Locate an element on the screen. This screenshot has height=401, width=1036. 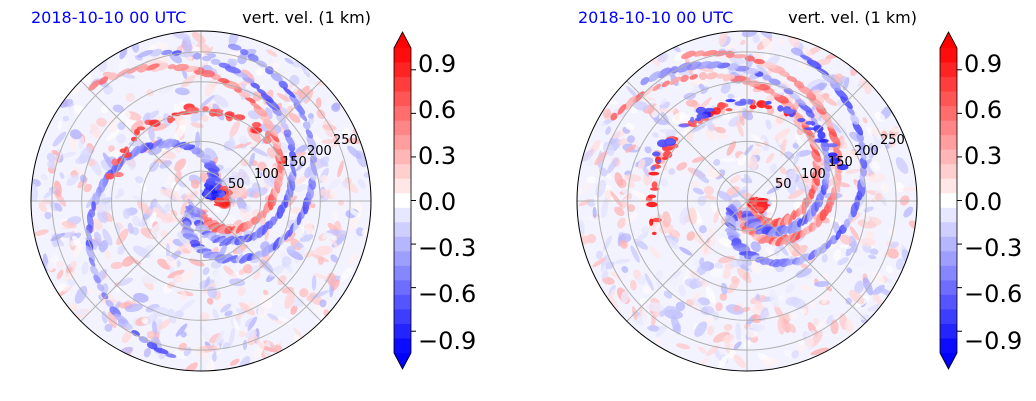
colorbar-tick-label: 0.6 is located at coordinates (437, 110).